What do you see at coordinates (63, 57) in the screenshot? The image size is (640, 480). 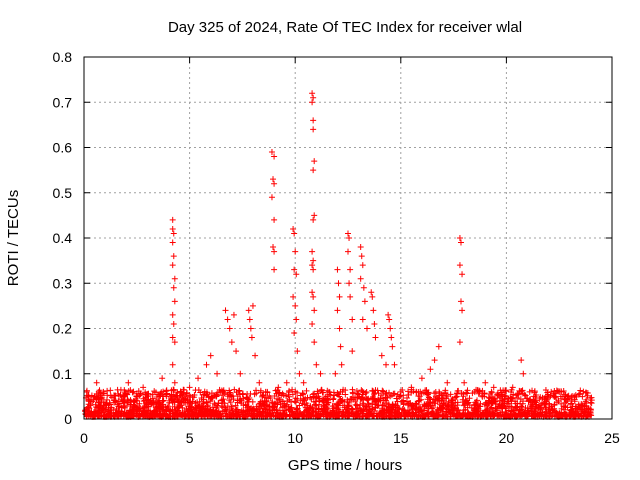 I see `y-tick-label: 0.8` at bounding box center [63, 57].